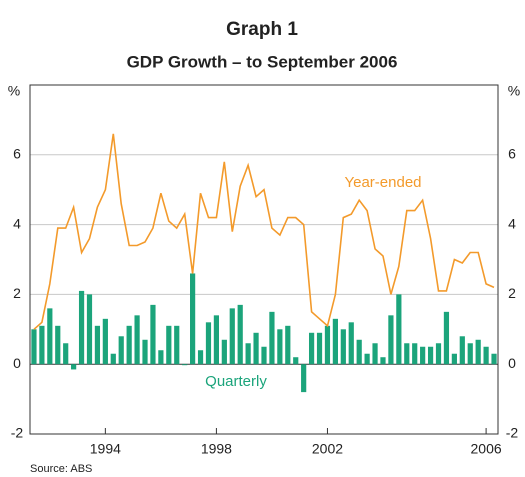 Image resolution: width=525 pixels, height=477 pixels. I want to click on y2-axis-label: %, so click(514, 91).